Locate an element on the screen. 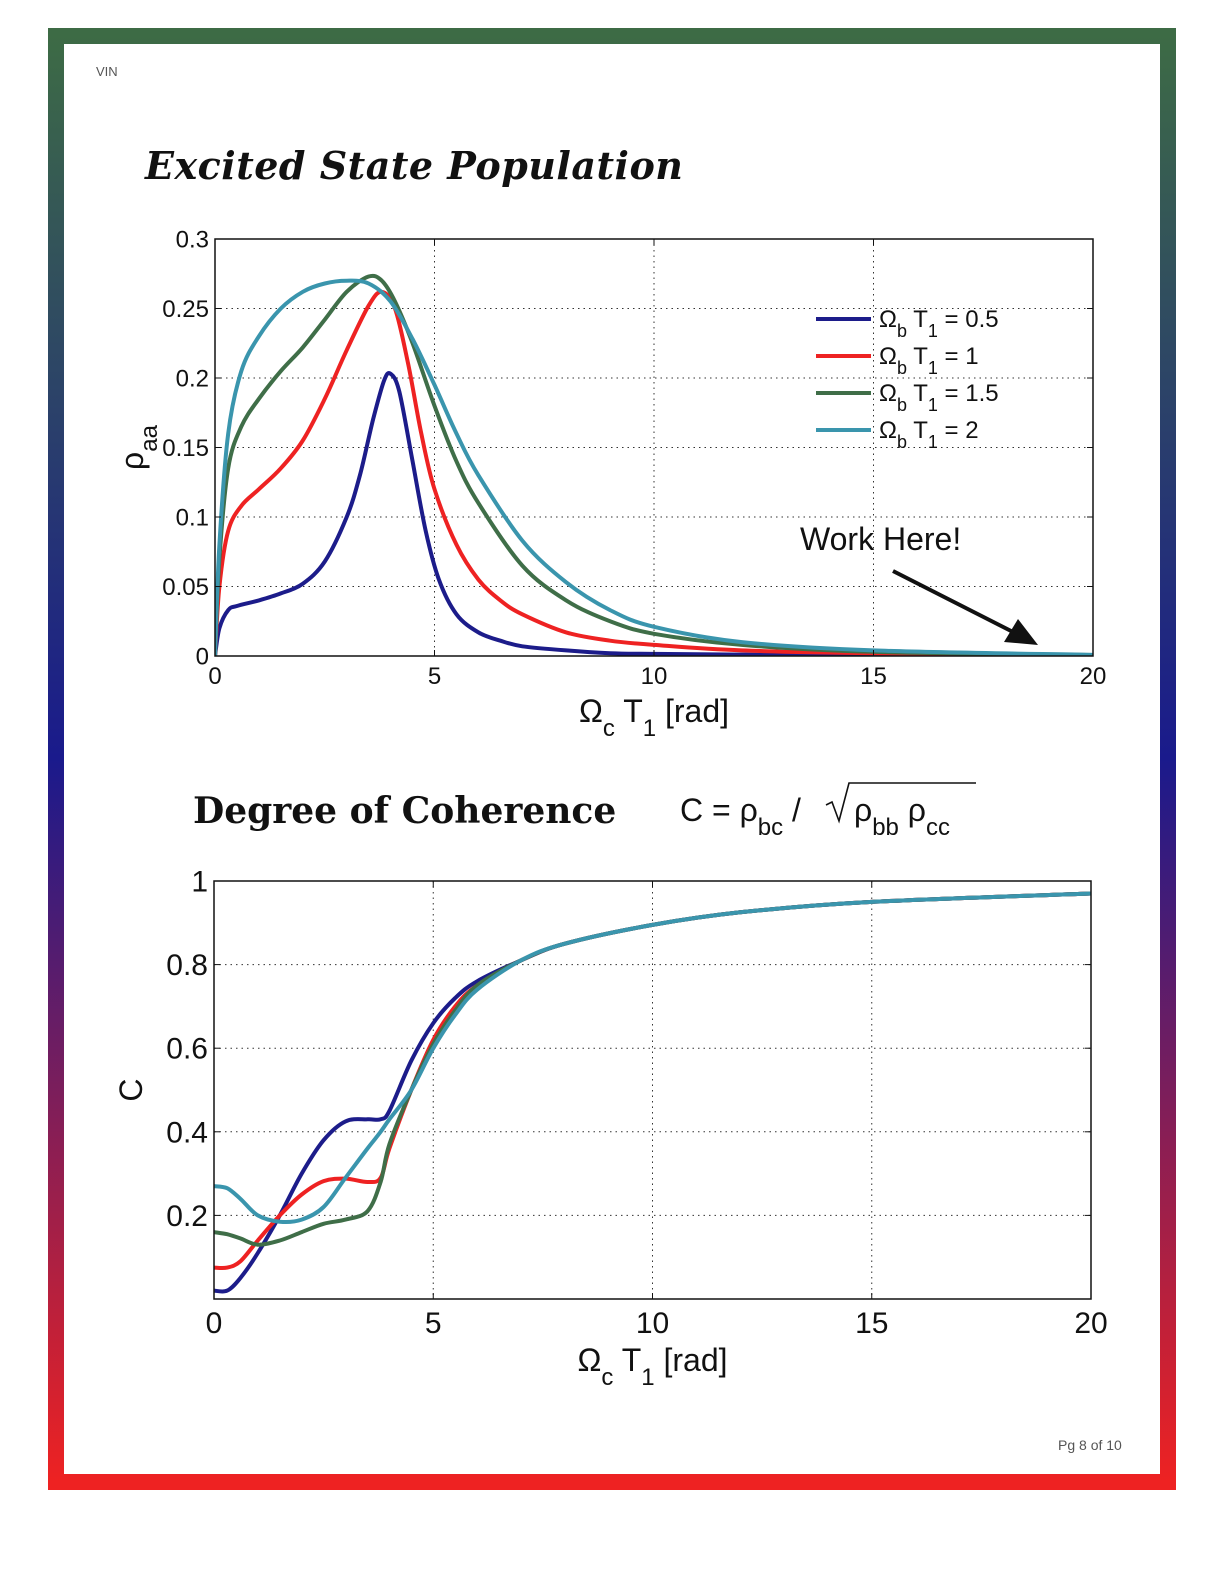  y-tick-label: 0.25 is located at coordinates (185, 309).